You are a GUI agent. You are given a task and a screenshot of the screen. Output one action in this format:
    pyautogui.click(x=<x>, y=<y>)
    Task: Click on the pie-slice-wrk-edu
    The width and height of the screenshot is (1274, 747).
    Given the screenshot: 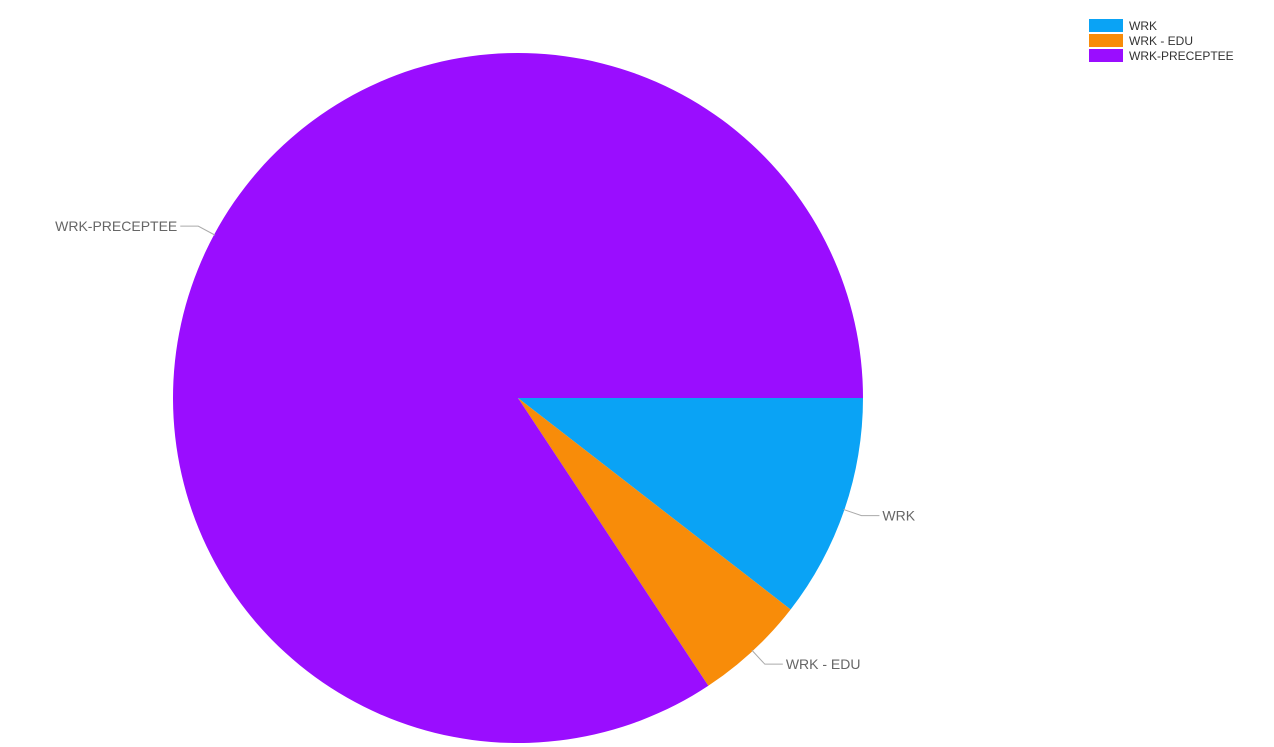 What is the action you would take?
    pyautogui.click(x=654, y=542)
    